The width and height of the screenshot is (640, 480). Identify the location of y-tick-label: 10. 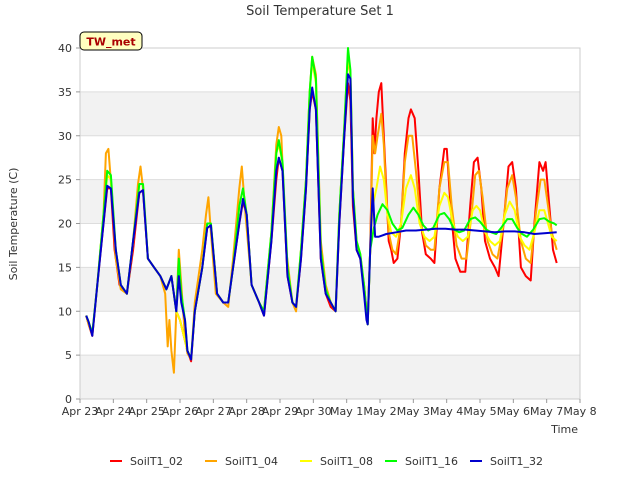
(65, 311).